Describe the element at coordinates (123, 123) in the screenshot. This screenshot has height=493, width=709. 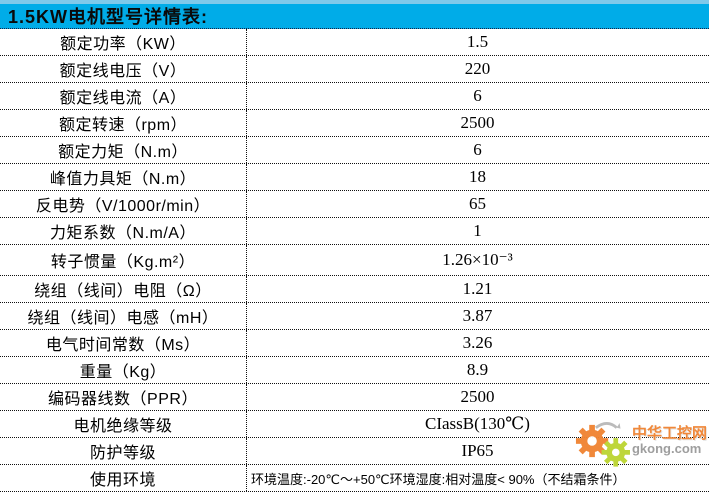
I see `spec-label: 额定转速（rpm）` at that location.